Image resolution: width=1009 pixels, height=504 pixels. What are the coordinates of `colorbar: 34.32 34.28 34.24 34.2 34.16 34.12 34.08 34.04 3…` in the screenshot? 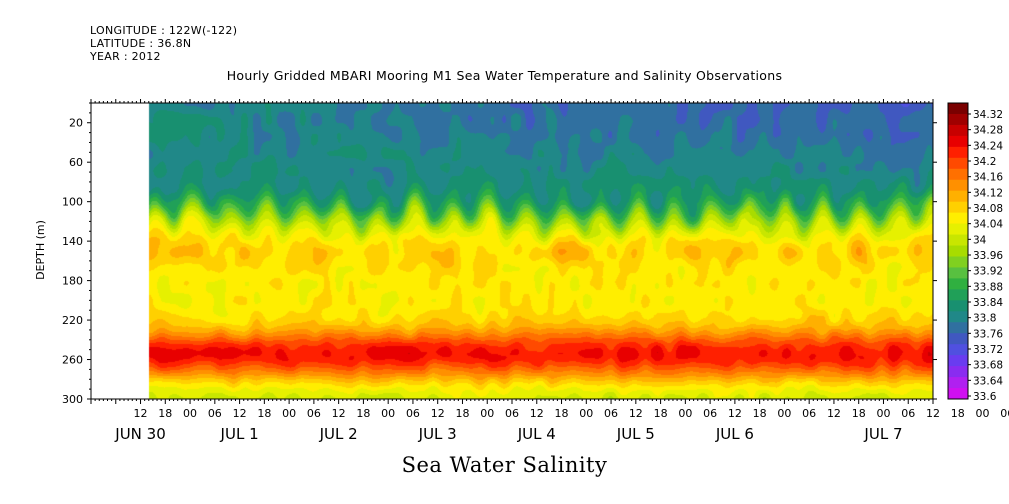 It's located at (975, 252).